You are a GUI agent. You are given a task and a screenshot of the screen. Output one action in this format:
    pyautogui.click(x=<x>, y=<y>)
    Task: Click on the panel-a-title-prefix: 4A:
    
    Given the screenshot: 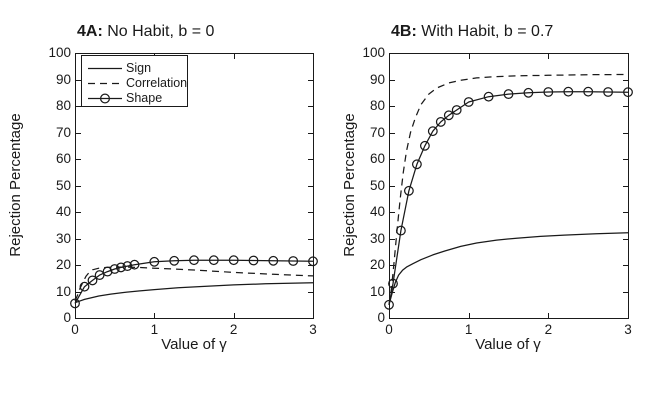 What is the action you would take?
    pyautogui.click(x=90, y=31)
    